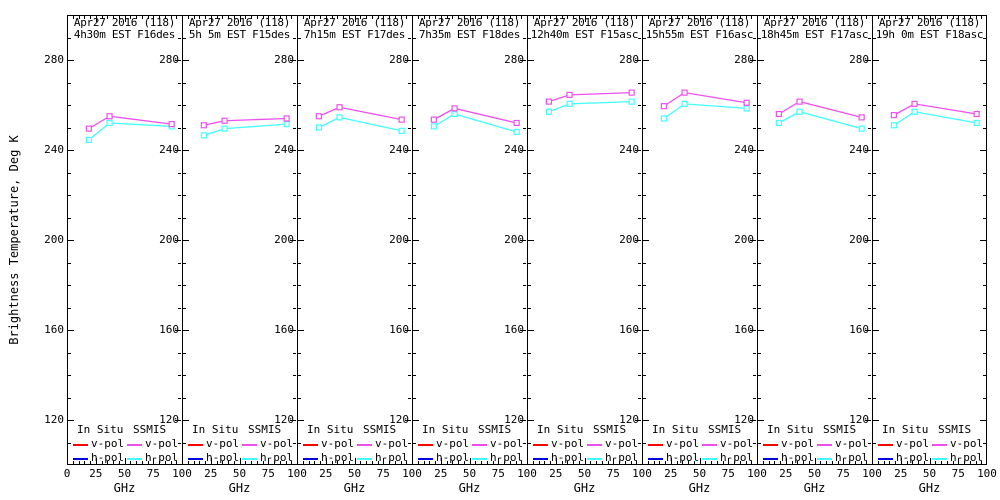  I want to click on x-tick-label: 25, so click(671, 473).